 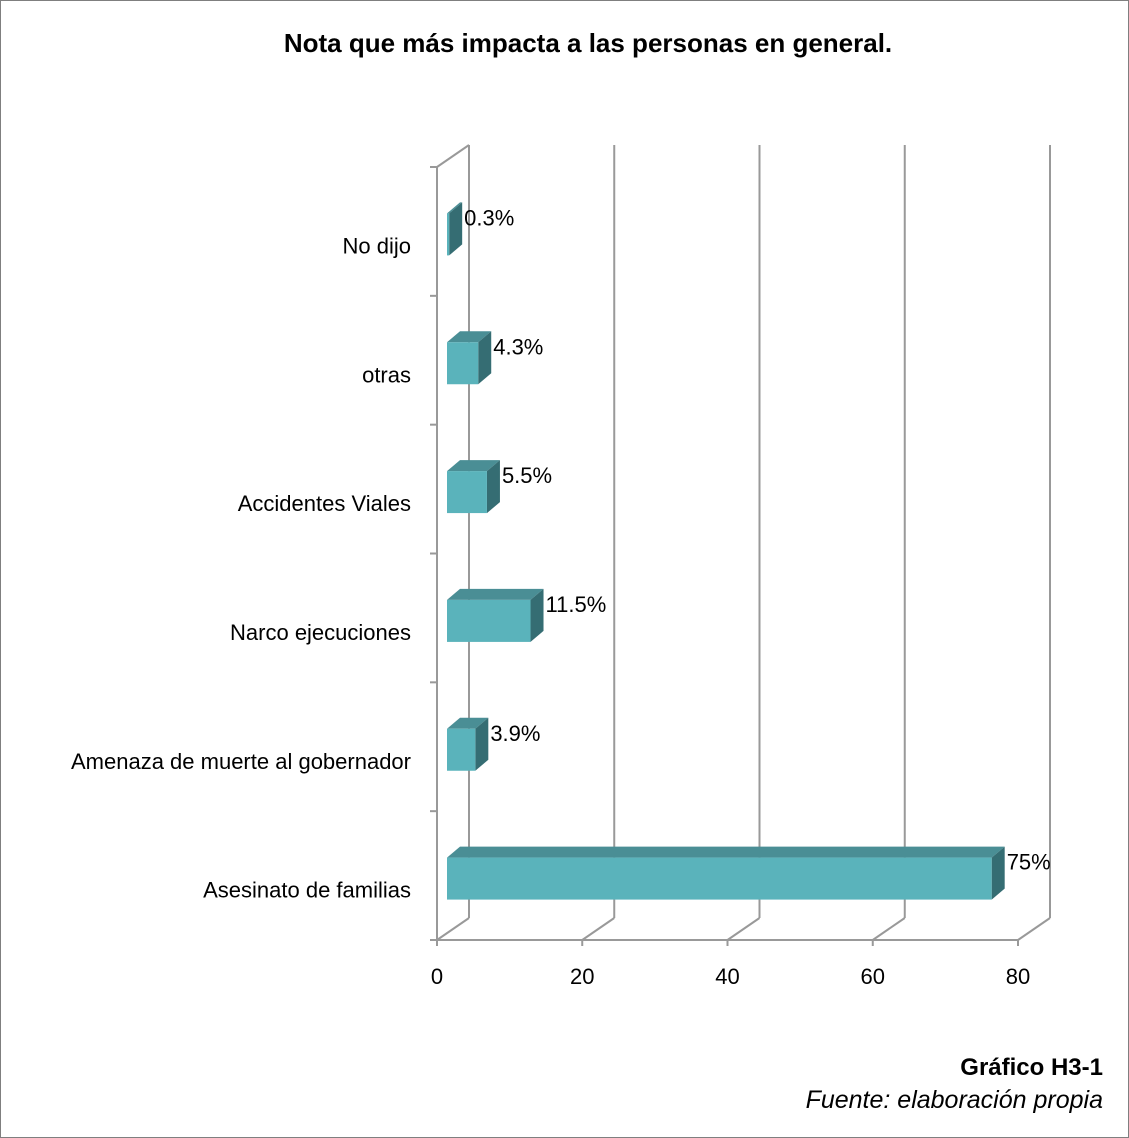 What do you see at coordinates (1031, 1067) in the screenshot?
I see `figure-number: Gráfico H3-1` at bounding box center [1031, 1067].